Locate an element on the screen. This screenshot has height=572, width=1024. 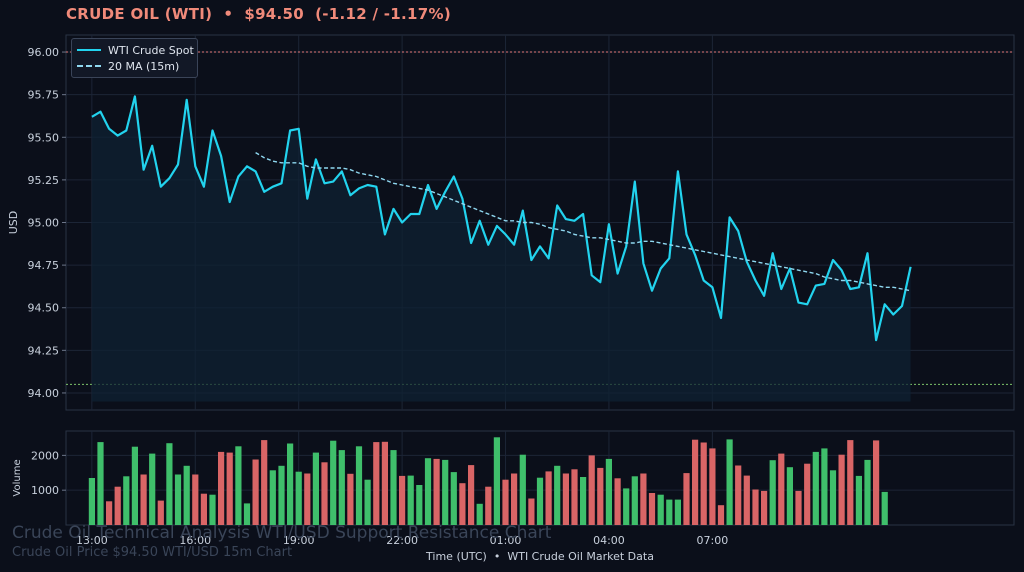
x-axis-label: Time (UTC) • WTI Crude Oil Market Data is located at coordinates (512, 556).